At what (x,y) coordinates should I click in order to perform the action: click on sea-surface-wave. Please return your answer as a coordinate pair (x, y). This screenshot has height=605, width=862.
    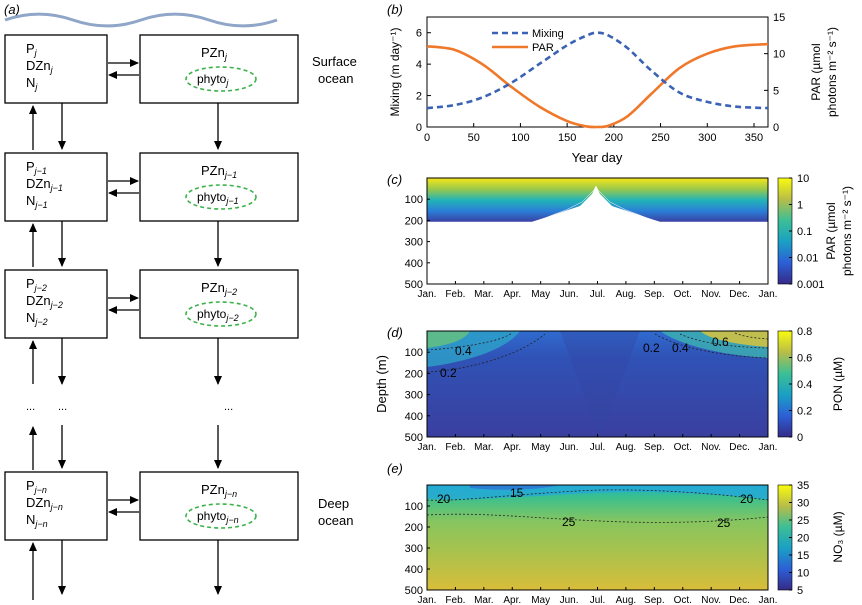
    Looking at the image, I should click on (141, 20).